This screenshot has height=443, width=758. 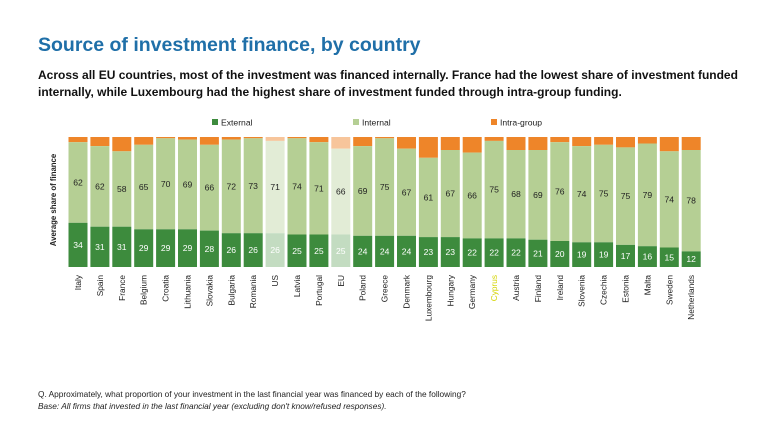 What do you see at coordinates (275, 281) in the screenshot?
I see `x-tick-label-us: US` at bounding box center [275, 281].